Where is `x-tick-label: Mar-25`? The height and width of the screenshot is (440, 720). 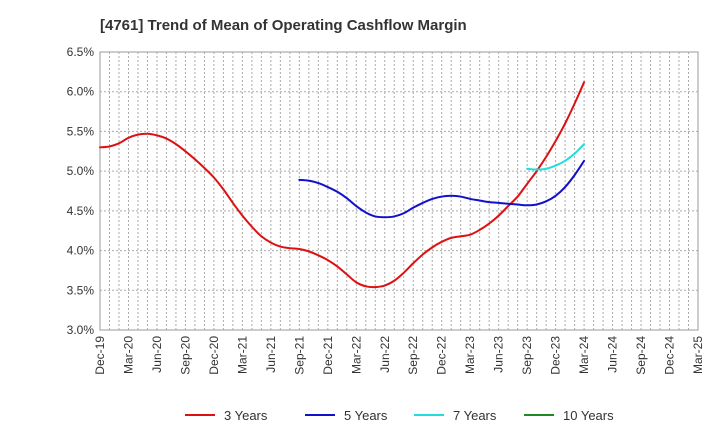 x-tick-label: Mar-25 is located at coordinates (698, 355).